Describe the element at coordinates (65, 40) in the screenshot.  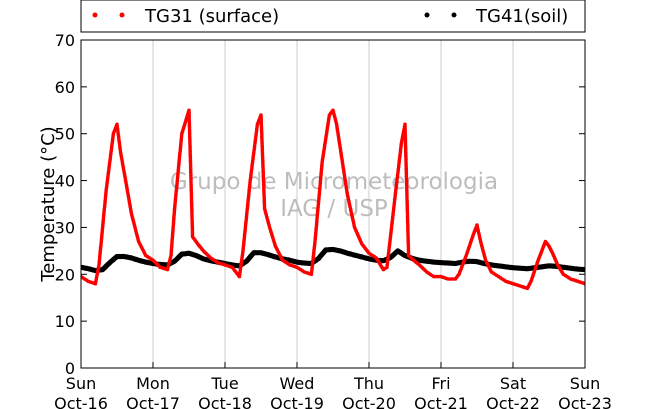
I see `y-tick-label: 70` at that location.